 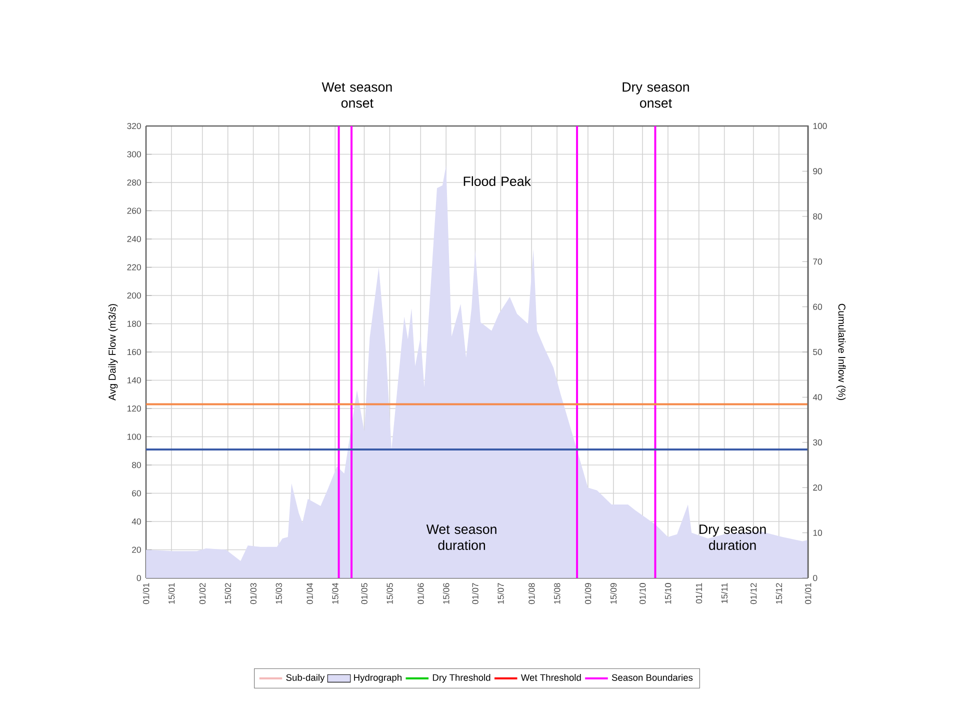 What do you see at coordinates (136, 521) in the screenshot?
I see `y-tick-label: 40` at bounding box center [136, 521].